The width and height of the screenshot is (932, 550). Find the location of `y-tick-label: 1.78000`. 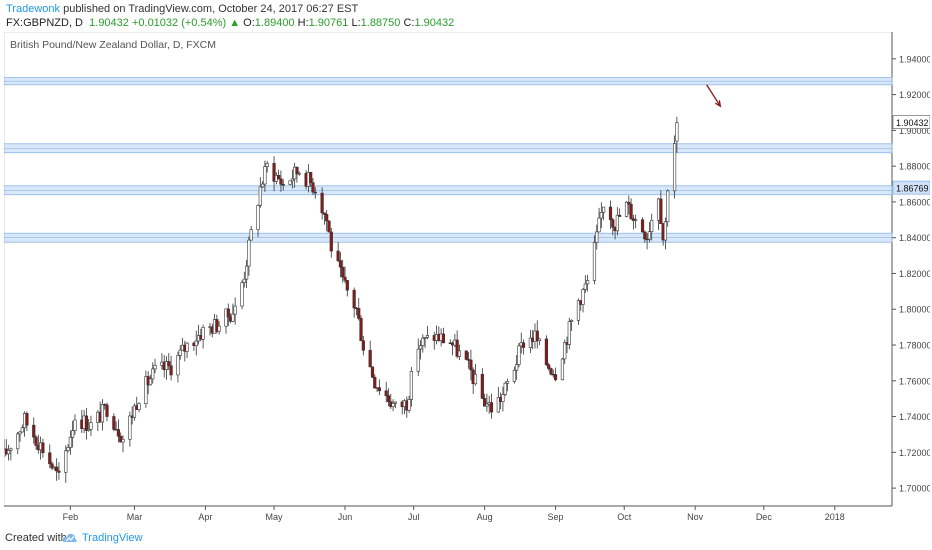

y-tick-label: 1.78000 is located at coordinates (914, 346).